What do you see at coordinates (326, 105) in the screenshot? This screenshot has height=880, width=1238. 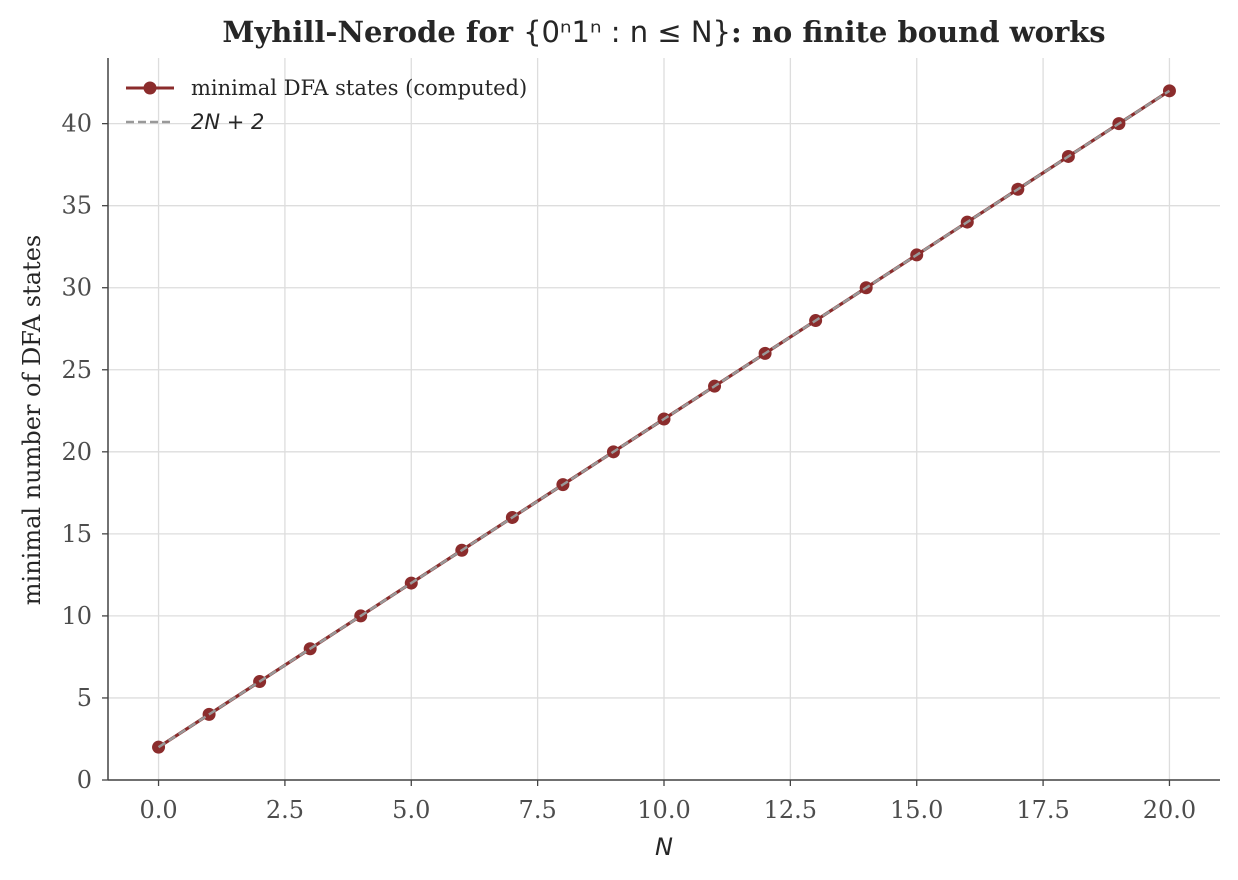 I see `legend: minimal DFA states (computed) 2N + 2` at bounding box center [326, 105].